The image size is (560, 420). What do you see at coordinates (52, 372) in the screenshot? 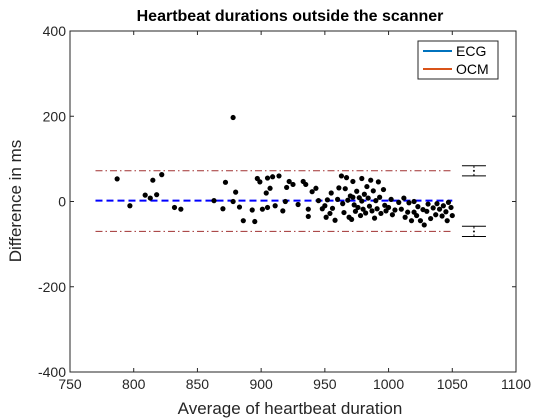
I see `y-tick-label: -400` at bounding box center [52, 372].